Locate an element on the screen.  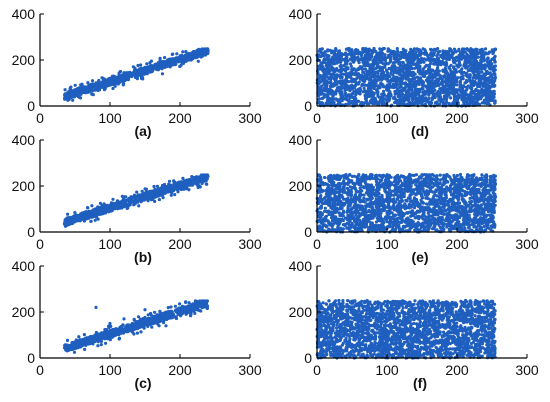
y-tick-label: 0 is located at coordinates (31, 232).